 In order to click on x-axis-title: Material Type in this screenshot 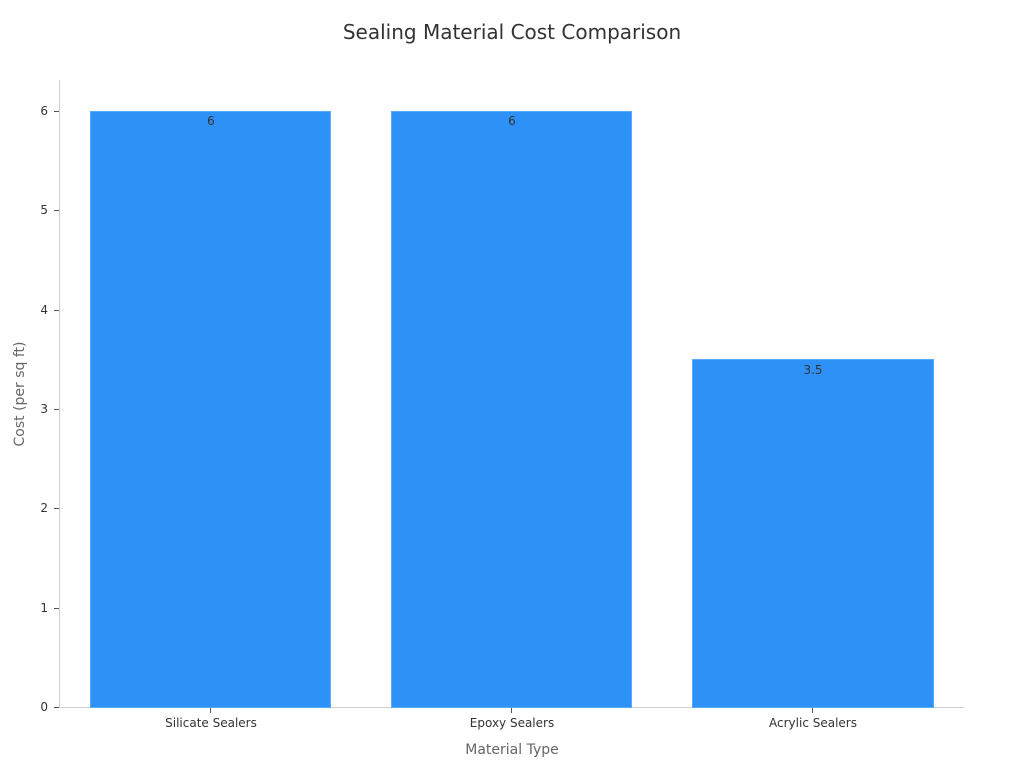, I will do `click(512, 750)`.